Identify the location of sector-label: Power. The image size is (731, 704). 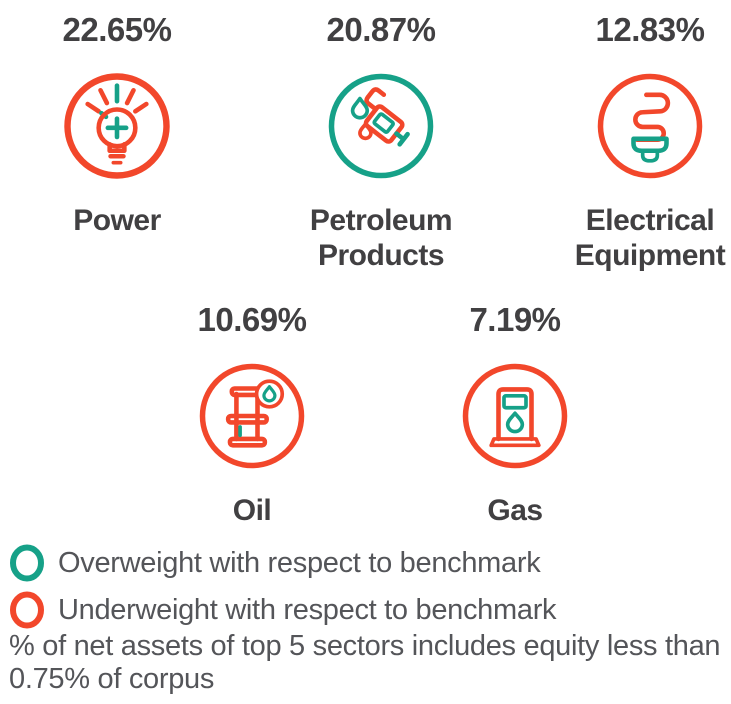
(117, 220).